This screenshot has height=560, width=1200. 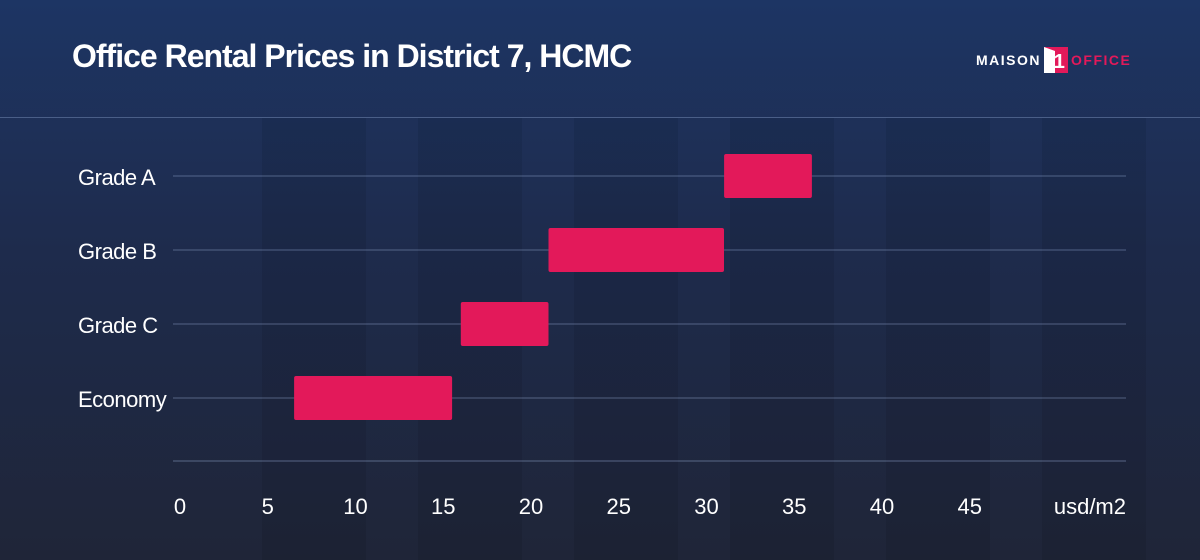 I want to click on x-tick-label: 45, so click(x=970, y=506).